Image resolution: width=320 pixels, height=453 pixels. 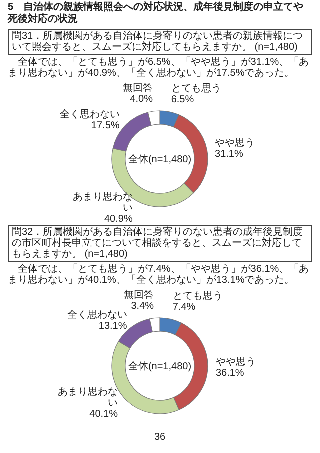 What do you see at coordinates (104, 414) in the screenshot?
I see `data-label: 40.1%` at bounding box center [104, 414].